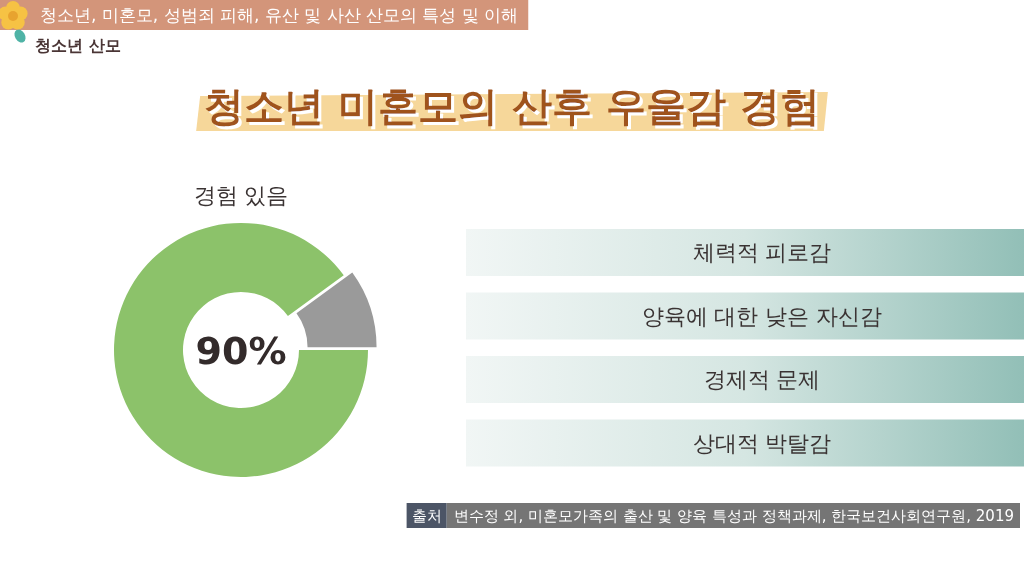  I want to click on data-label: 90%, so click(241, 351).